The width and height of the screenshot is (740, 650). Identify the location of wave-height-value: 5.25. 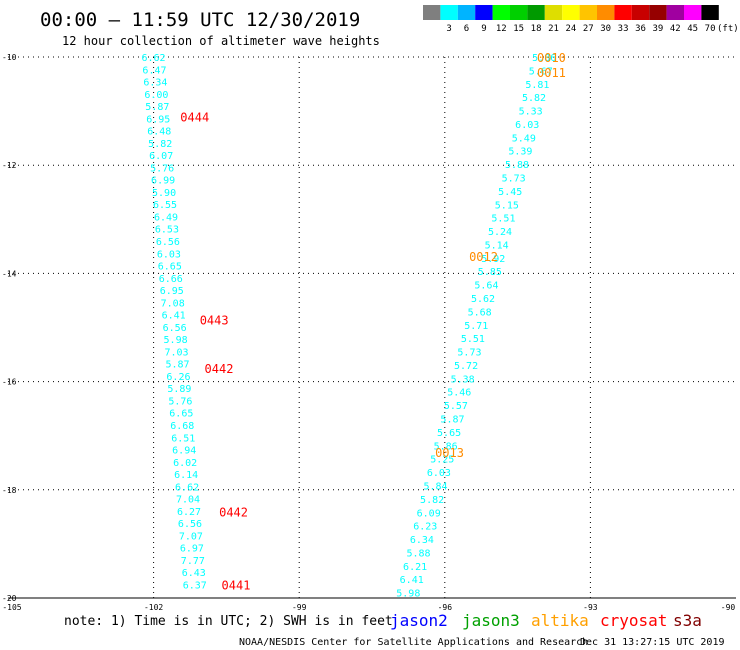
(442, 460).